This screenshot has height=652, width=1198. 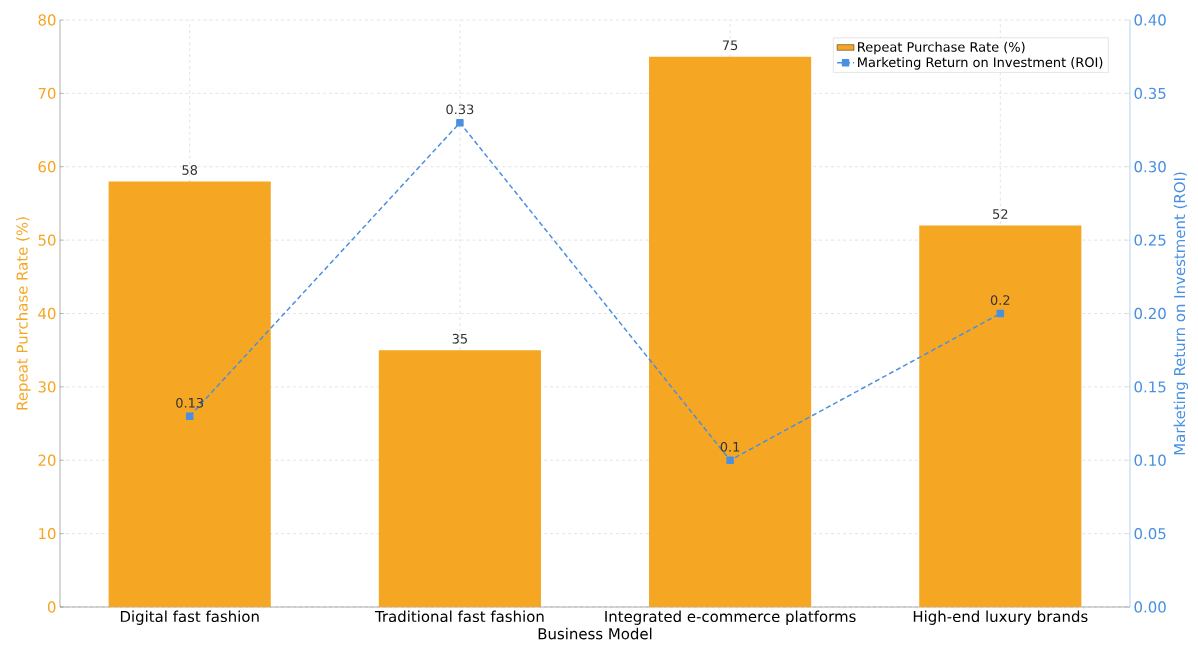 I want to click on y-tick-label: 70, so click(x=47, y=93).